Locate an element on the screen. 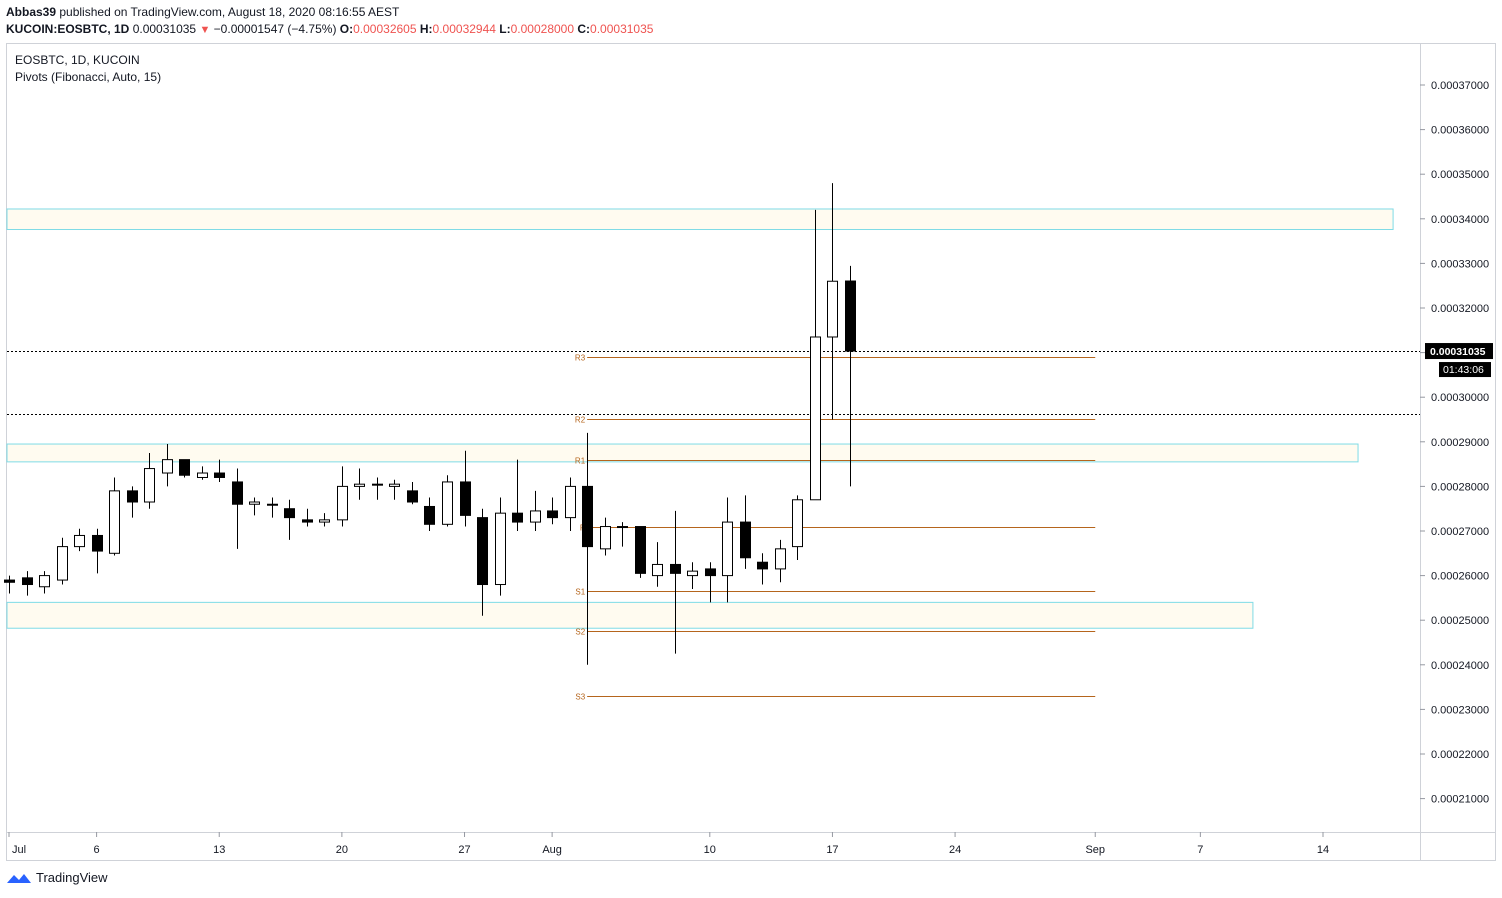  open-value: 0.00032605 is located at coordinates (385, 29).